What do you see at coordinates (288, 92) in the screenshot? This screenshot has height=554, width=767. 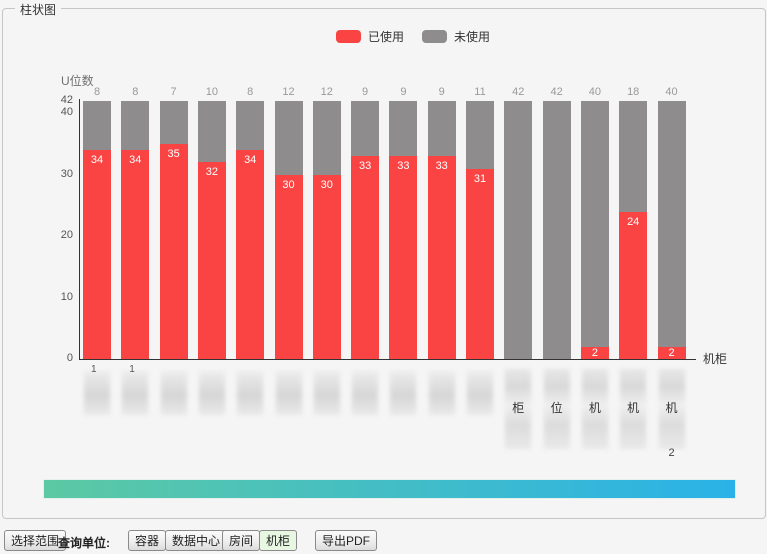 I see `bar-top-value: 12` at bounding box center [288, 92].